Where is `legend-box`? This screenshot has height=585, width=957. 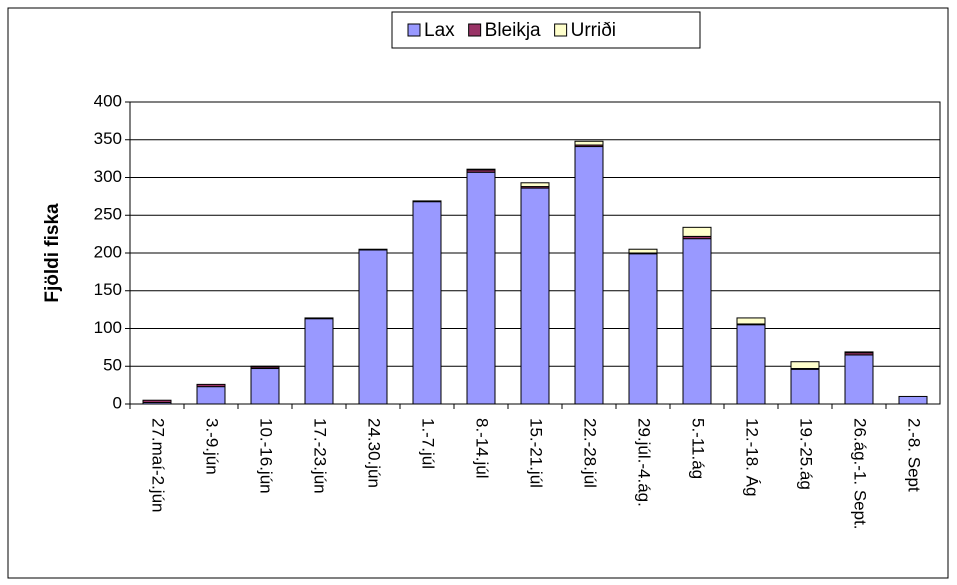 legend-box is located at coordinates (546, 30).